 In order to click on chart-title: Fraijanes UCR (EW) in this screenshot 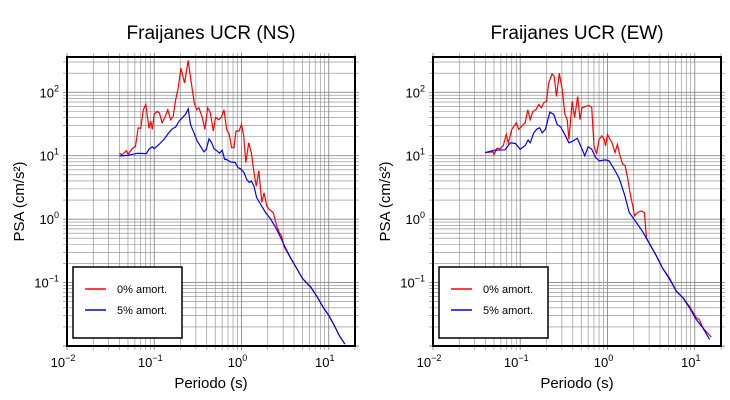, I will do `click(576, 33)`.